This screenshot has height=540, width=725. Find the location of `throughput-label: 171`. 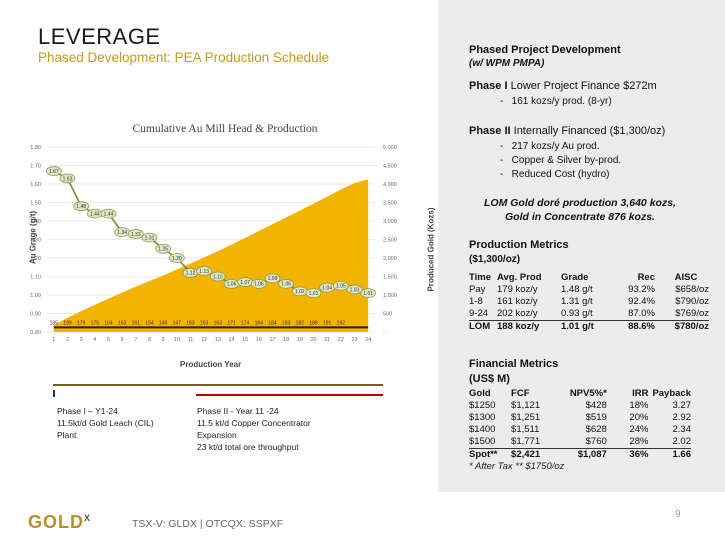

throughput-label: 171 is located at coordinates (231, 323).